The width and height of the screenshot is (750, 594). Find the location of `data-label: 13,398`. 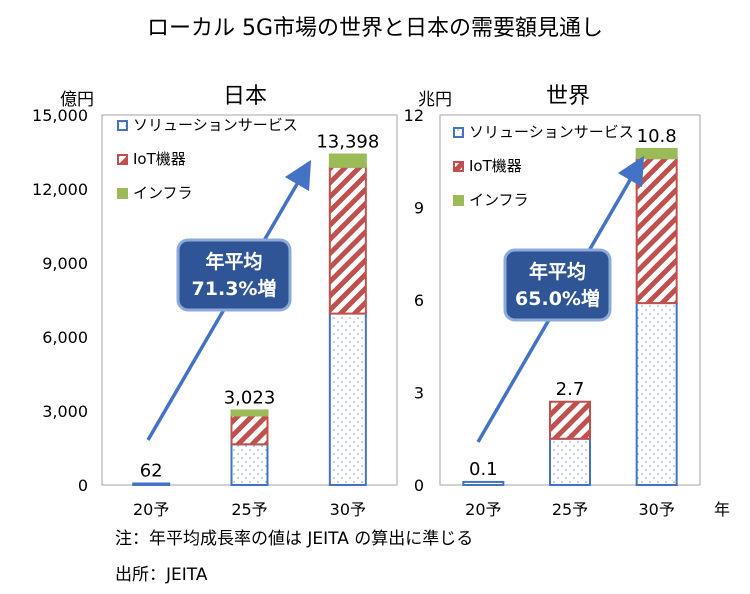

data-label: 13,398 is located at coordinates (347, 142).